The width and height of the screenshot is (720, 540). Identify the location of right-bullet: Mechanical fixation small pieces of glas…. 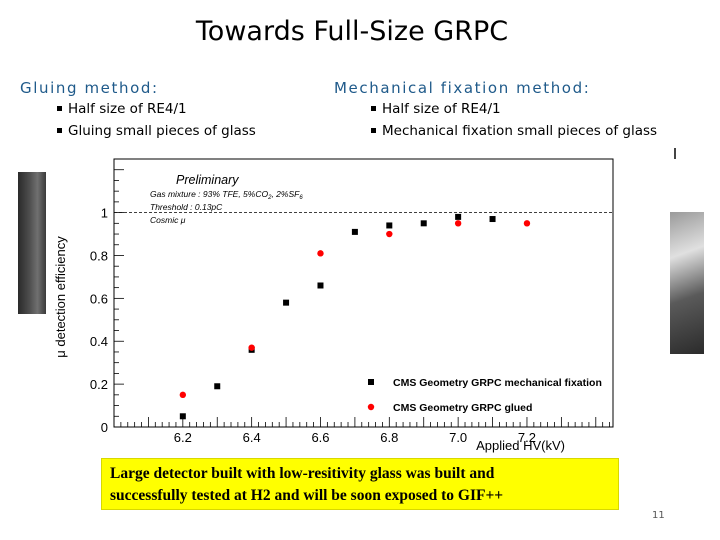
(514, 131).